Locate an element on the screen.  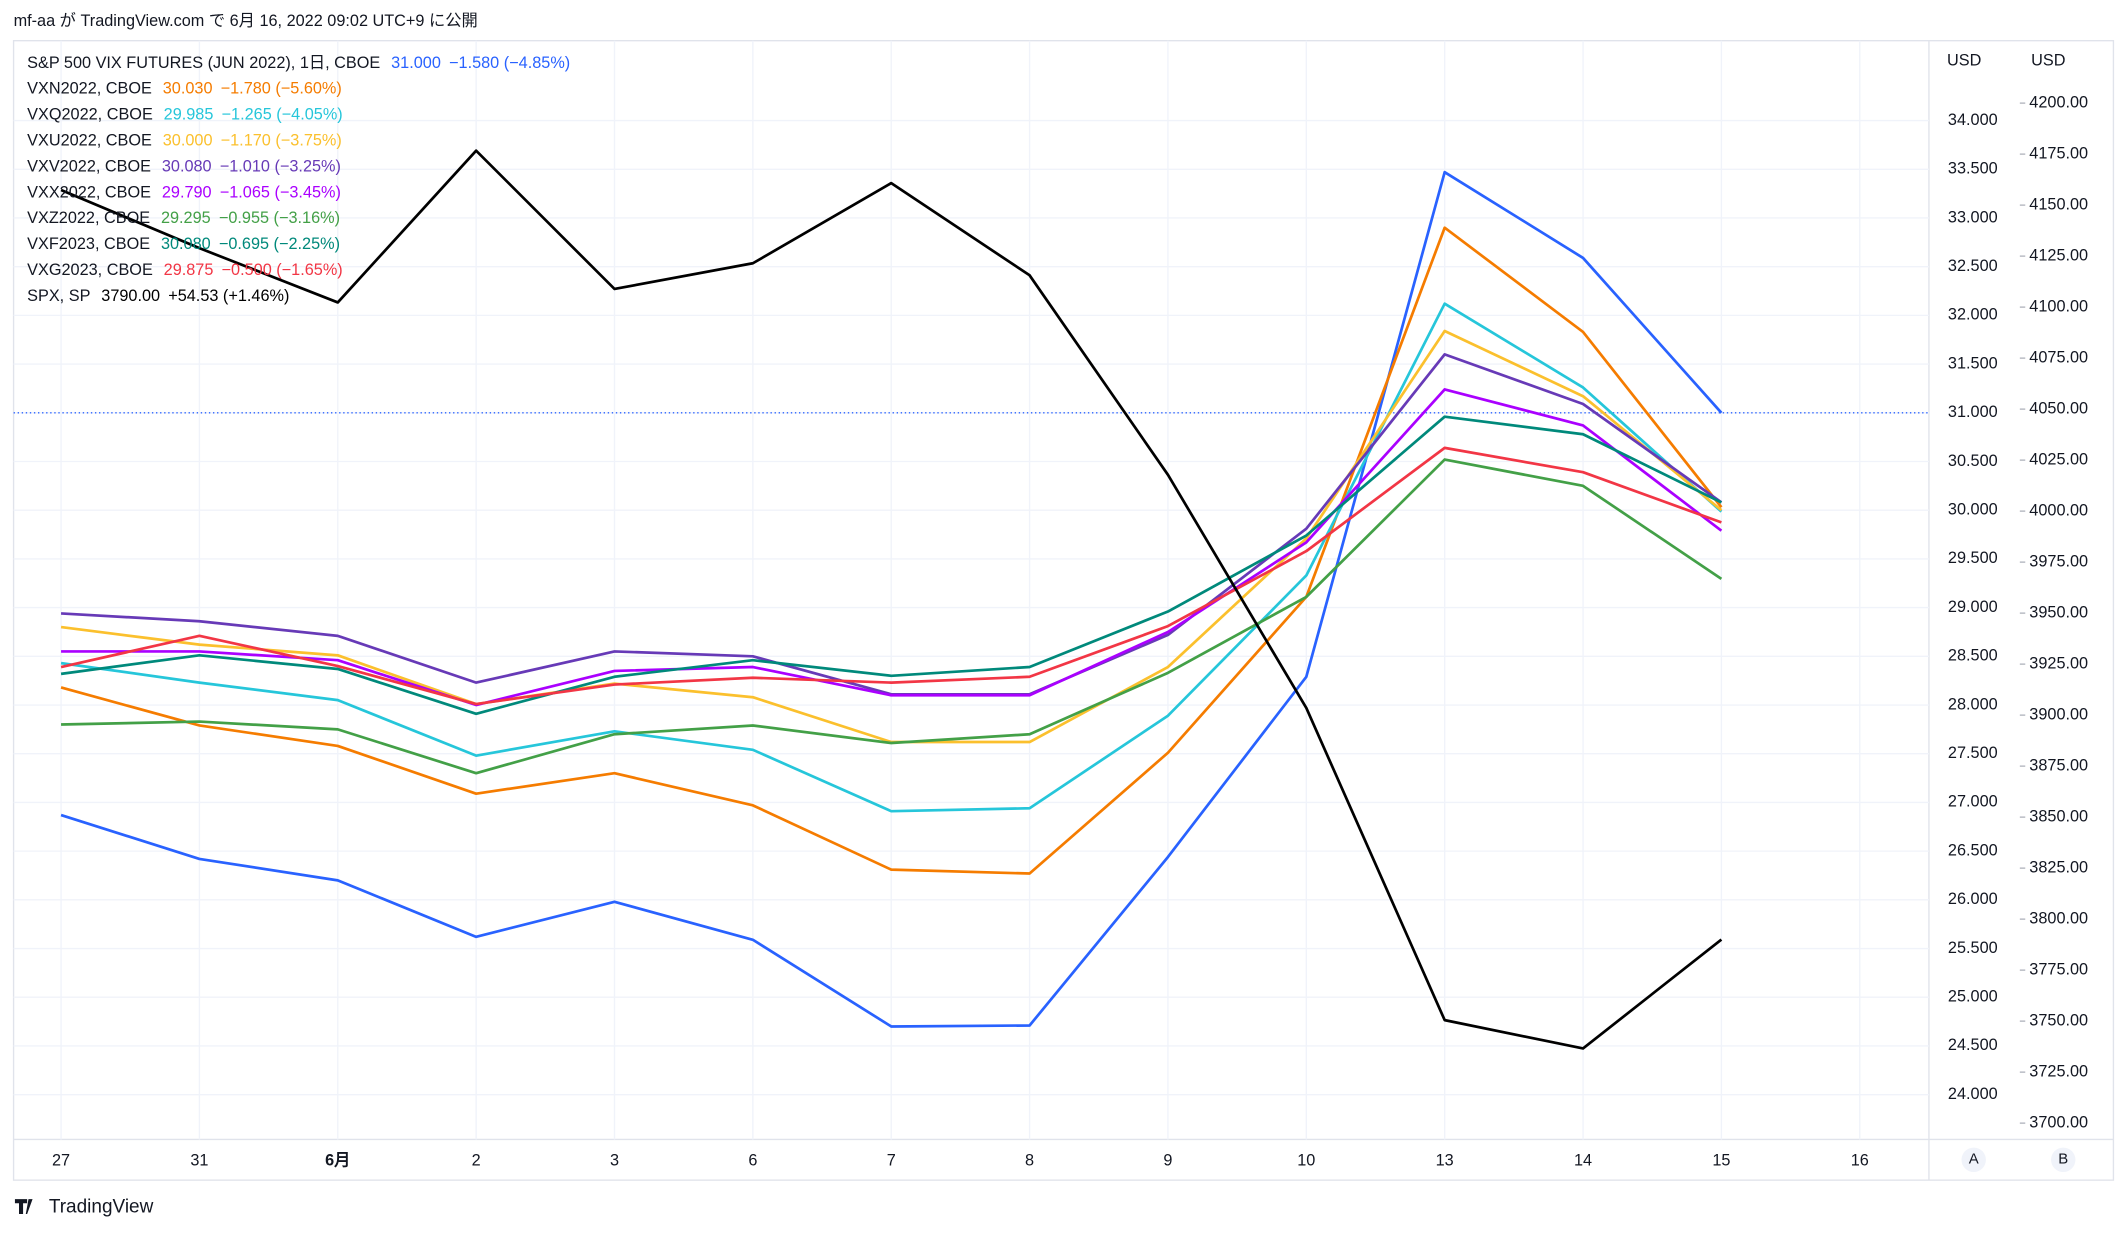
legend-change: −0.500 (−1.65%) is located at coordinates (282, 270).